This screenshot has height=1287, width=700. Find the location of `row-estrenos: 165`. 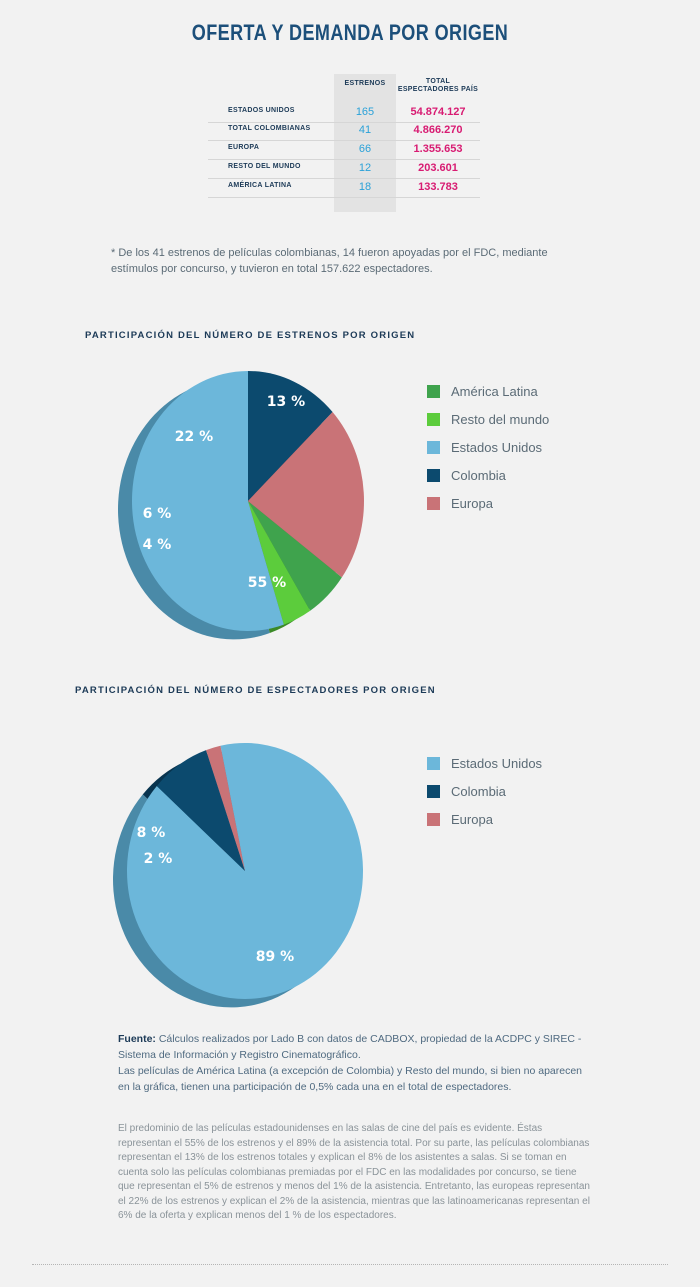

row-estrenos: 165 is located at coordinates (365, 112).